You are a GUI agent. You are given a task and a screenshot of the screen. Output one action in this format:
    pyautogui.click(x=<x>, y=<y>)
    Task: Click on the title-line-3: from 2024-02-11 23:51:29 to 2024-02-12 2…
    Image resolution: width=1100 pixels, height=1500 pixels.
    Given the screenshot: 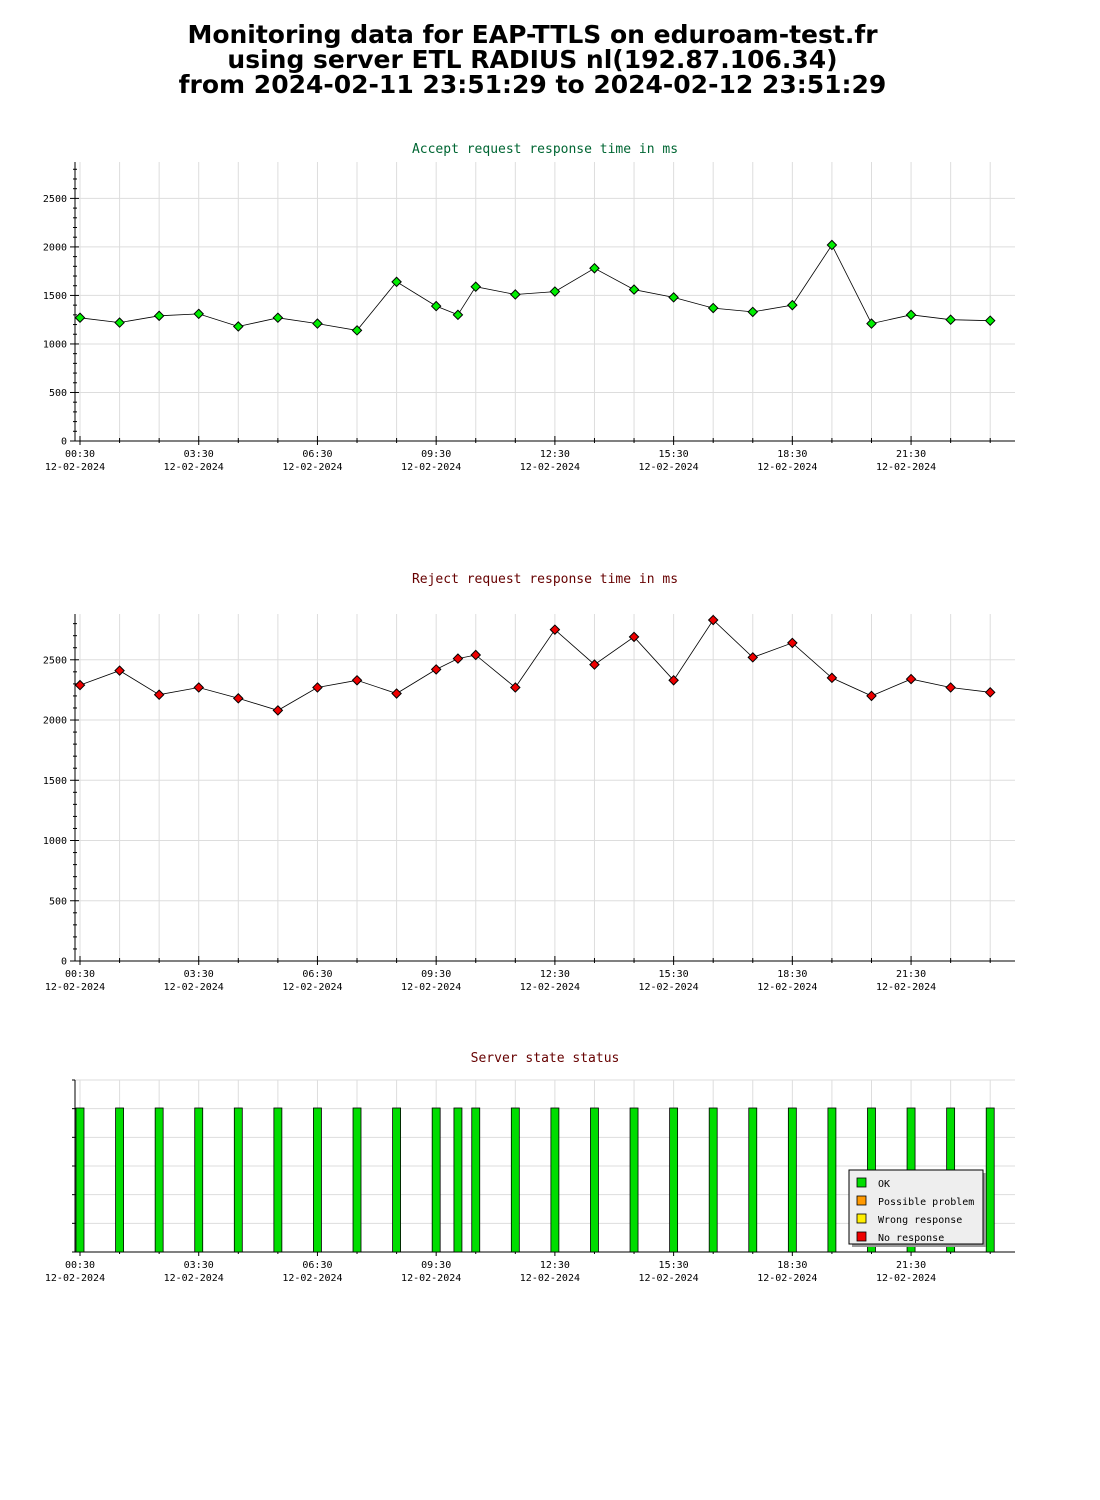 What is the action you would take?
    pyautogui.click(x=532, y=84)
    